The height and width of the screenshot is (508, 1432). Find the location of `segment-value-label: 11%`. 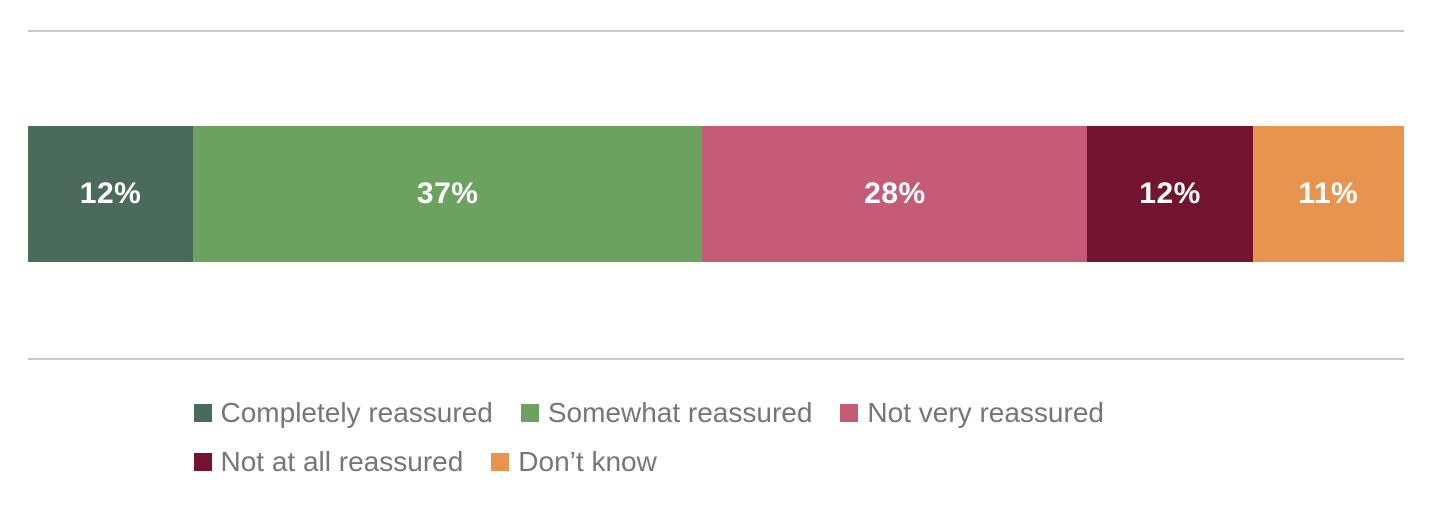

segment-value-label: 11% is located at coordinates (1328, 193).